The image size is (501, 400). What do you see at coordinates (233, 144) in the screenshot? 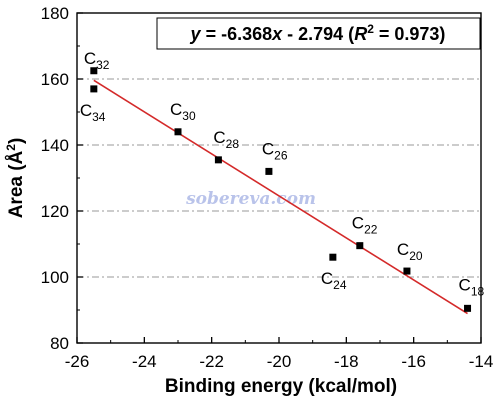
I see `point-label-sub: 28` at bounding box center [233, 144].